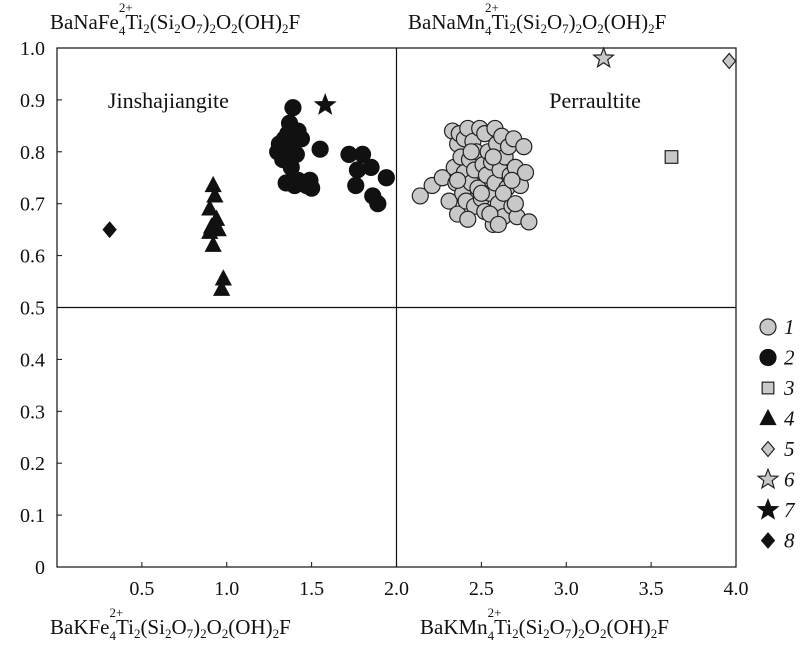  I want to click on y-tick-label: 0.2, so click(32, 464).